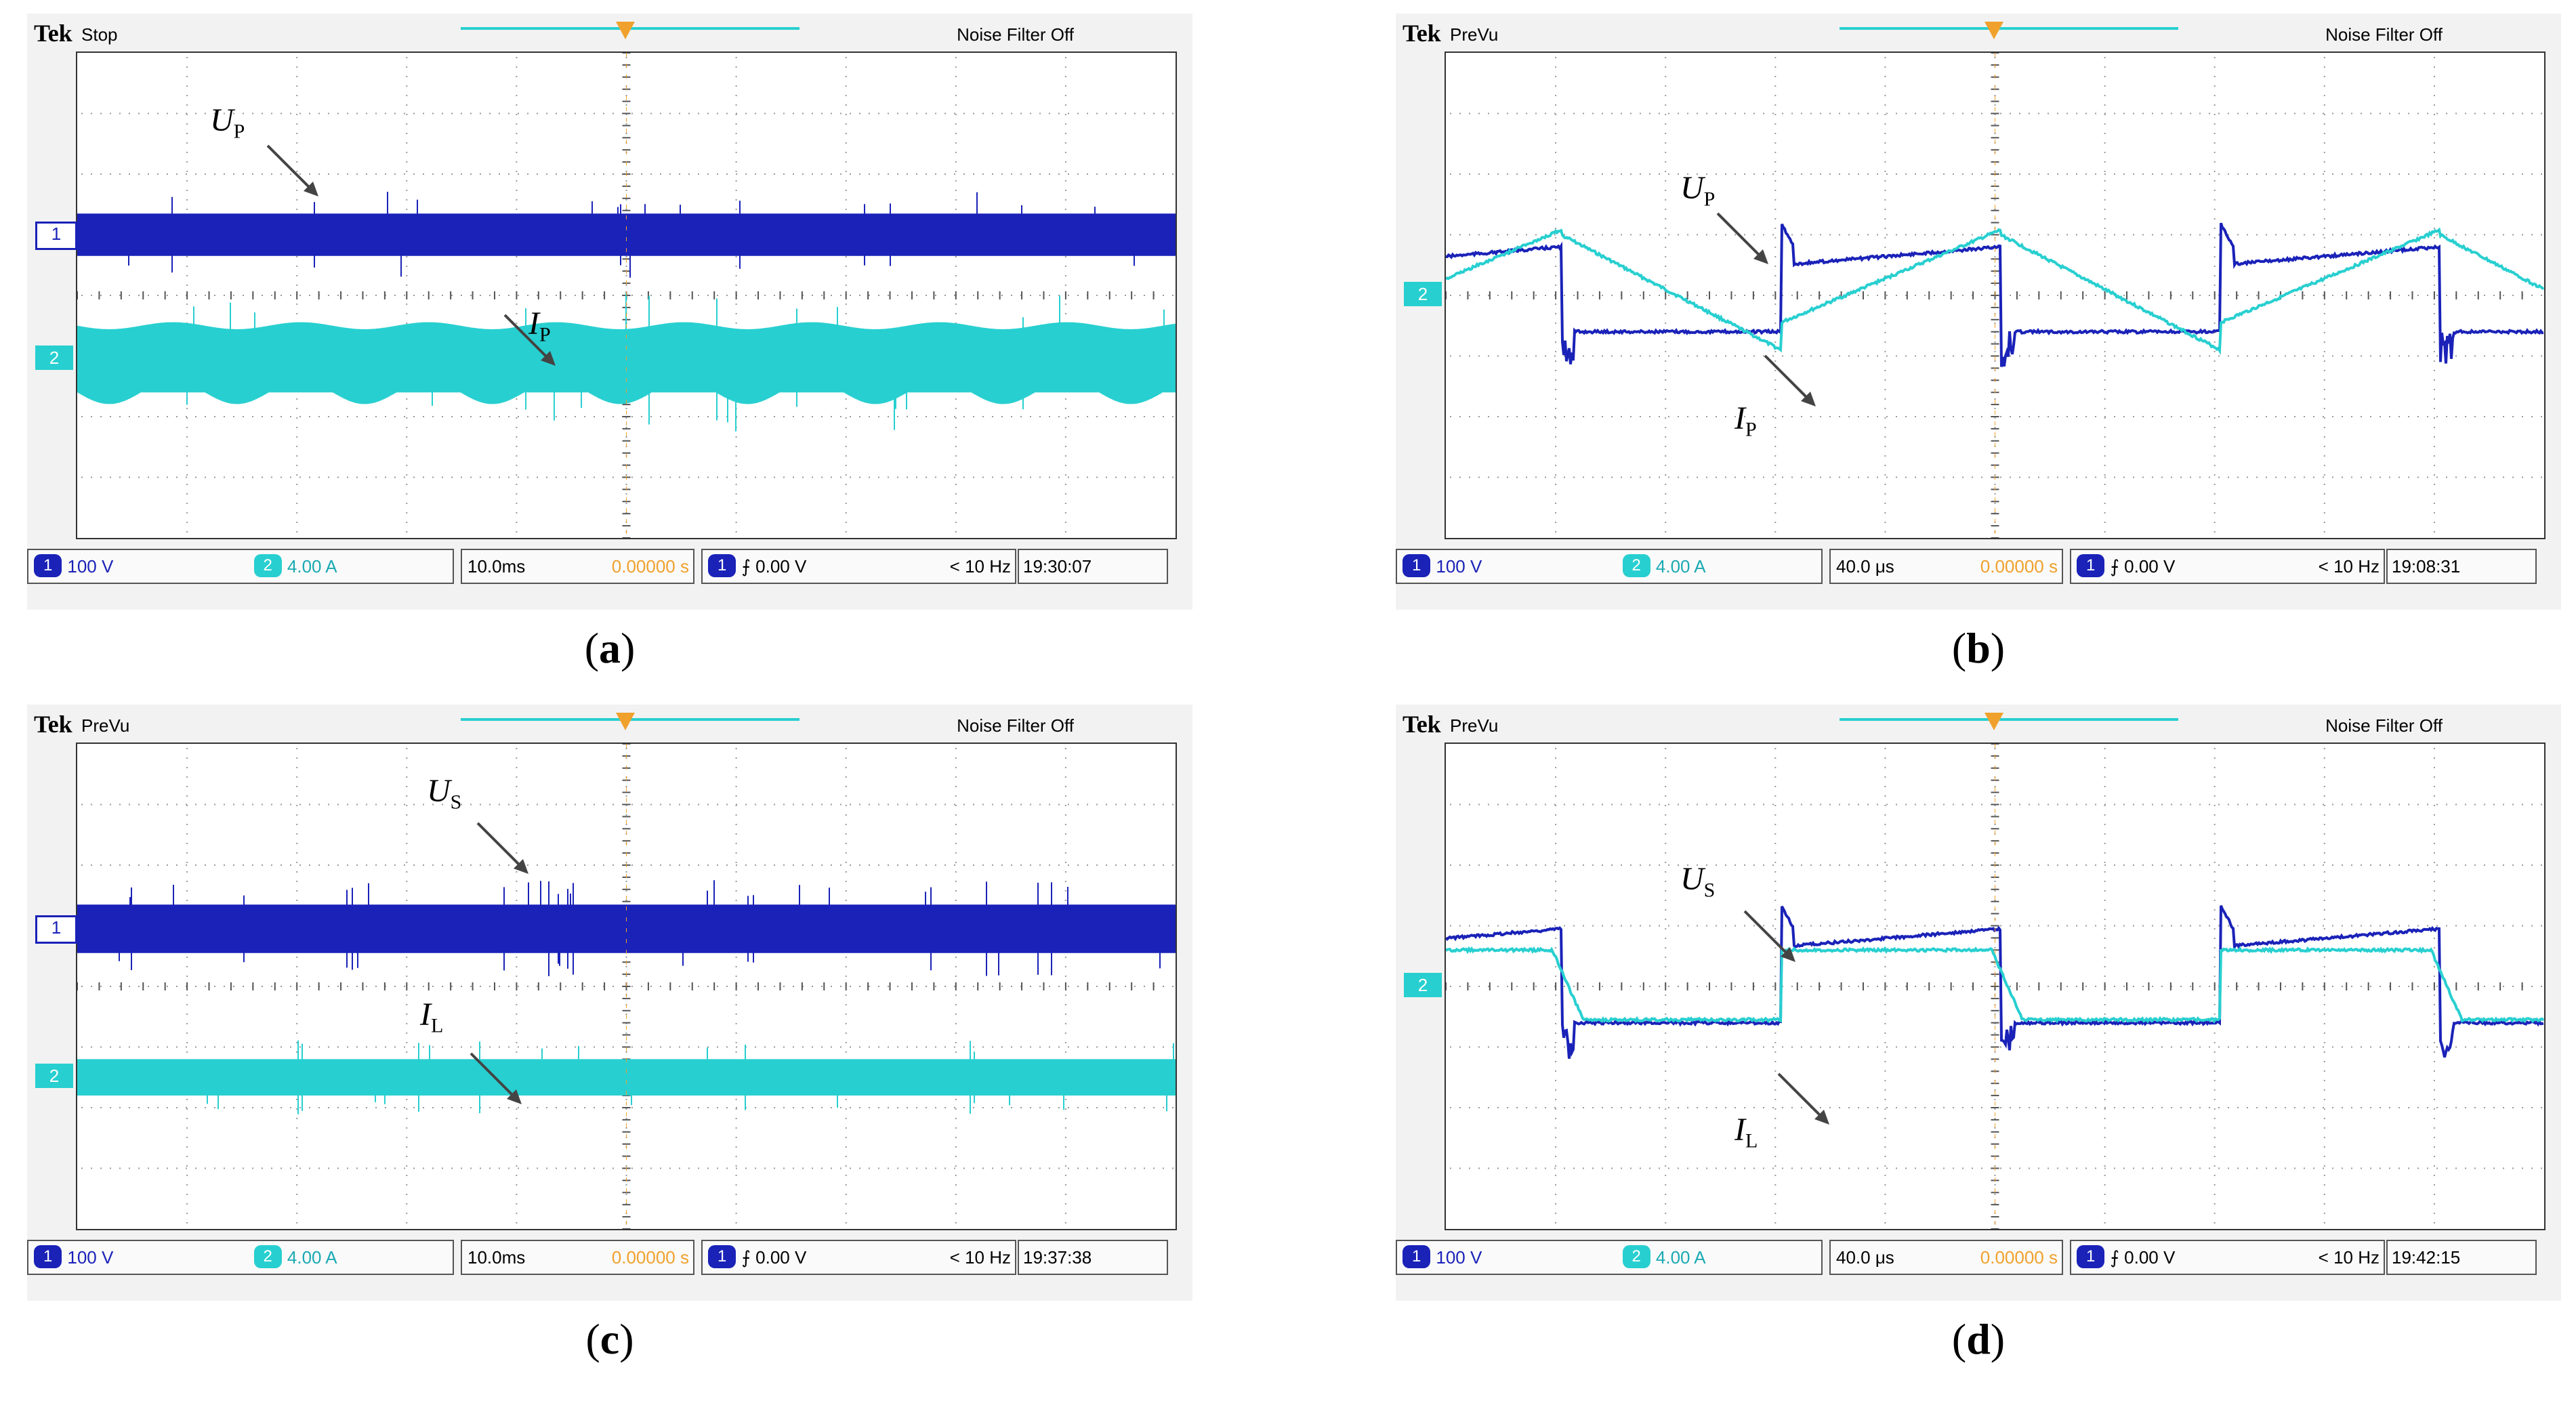  I want to click on channel-scale-cell: 1 100 V 2 4.00 A, so click(1609, 566).